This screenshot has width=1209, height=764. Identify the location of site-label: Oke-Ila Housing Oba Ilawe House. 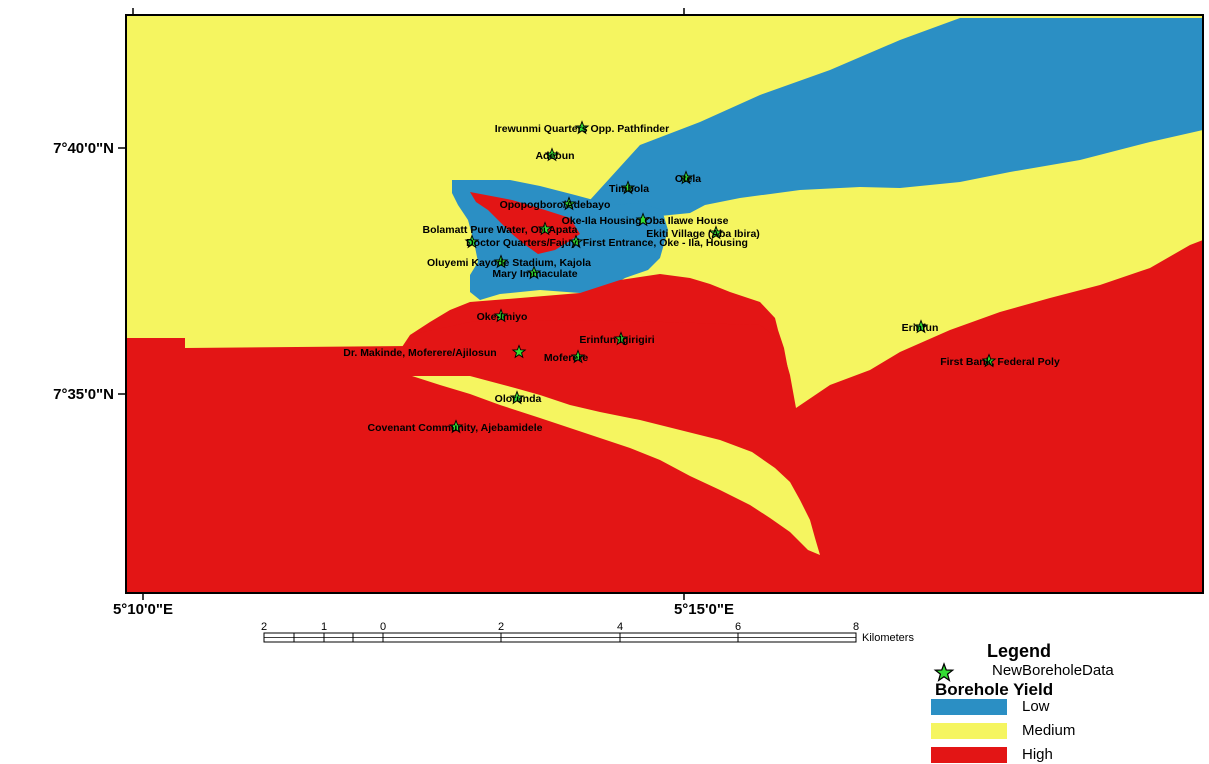
(645, 221).